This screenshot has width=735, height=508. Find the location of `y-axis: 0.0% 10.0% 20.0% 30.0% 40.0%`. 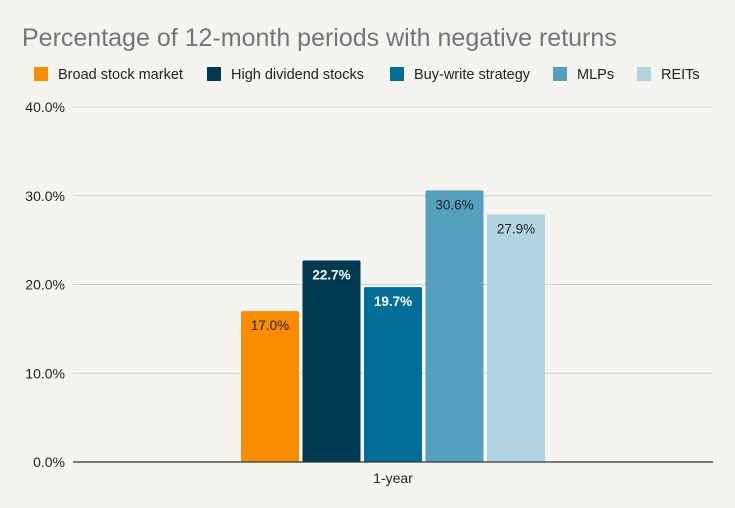

y-axis: 0.0% 10.0% 20.0% 30.0% 40.0% is located at coordinates (45, 284).